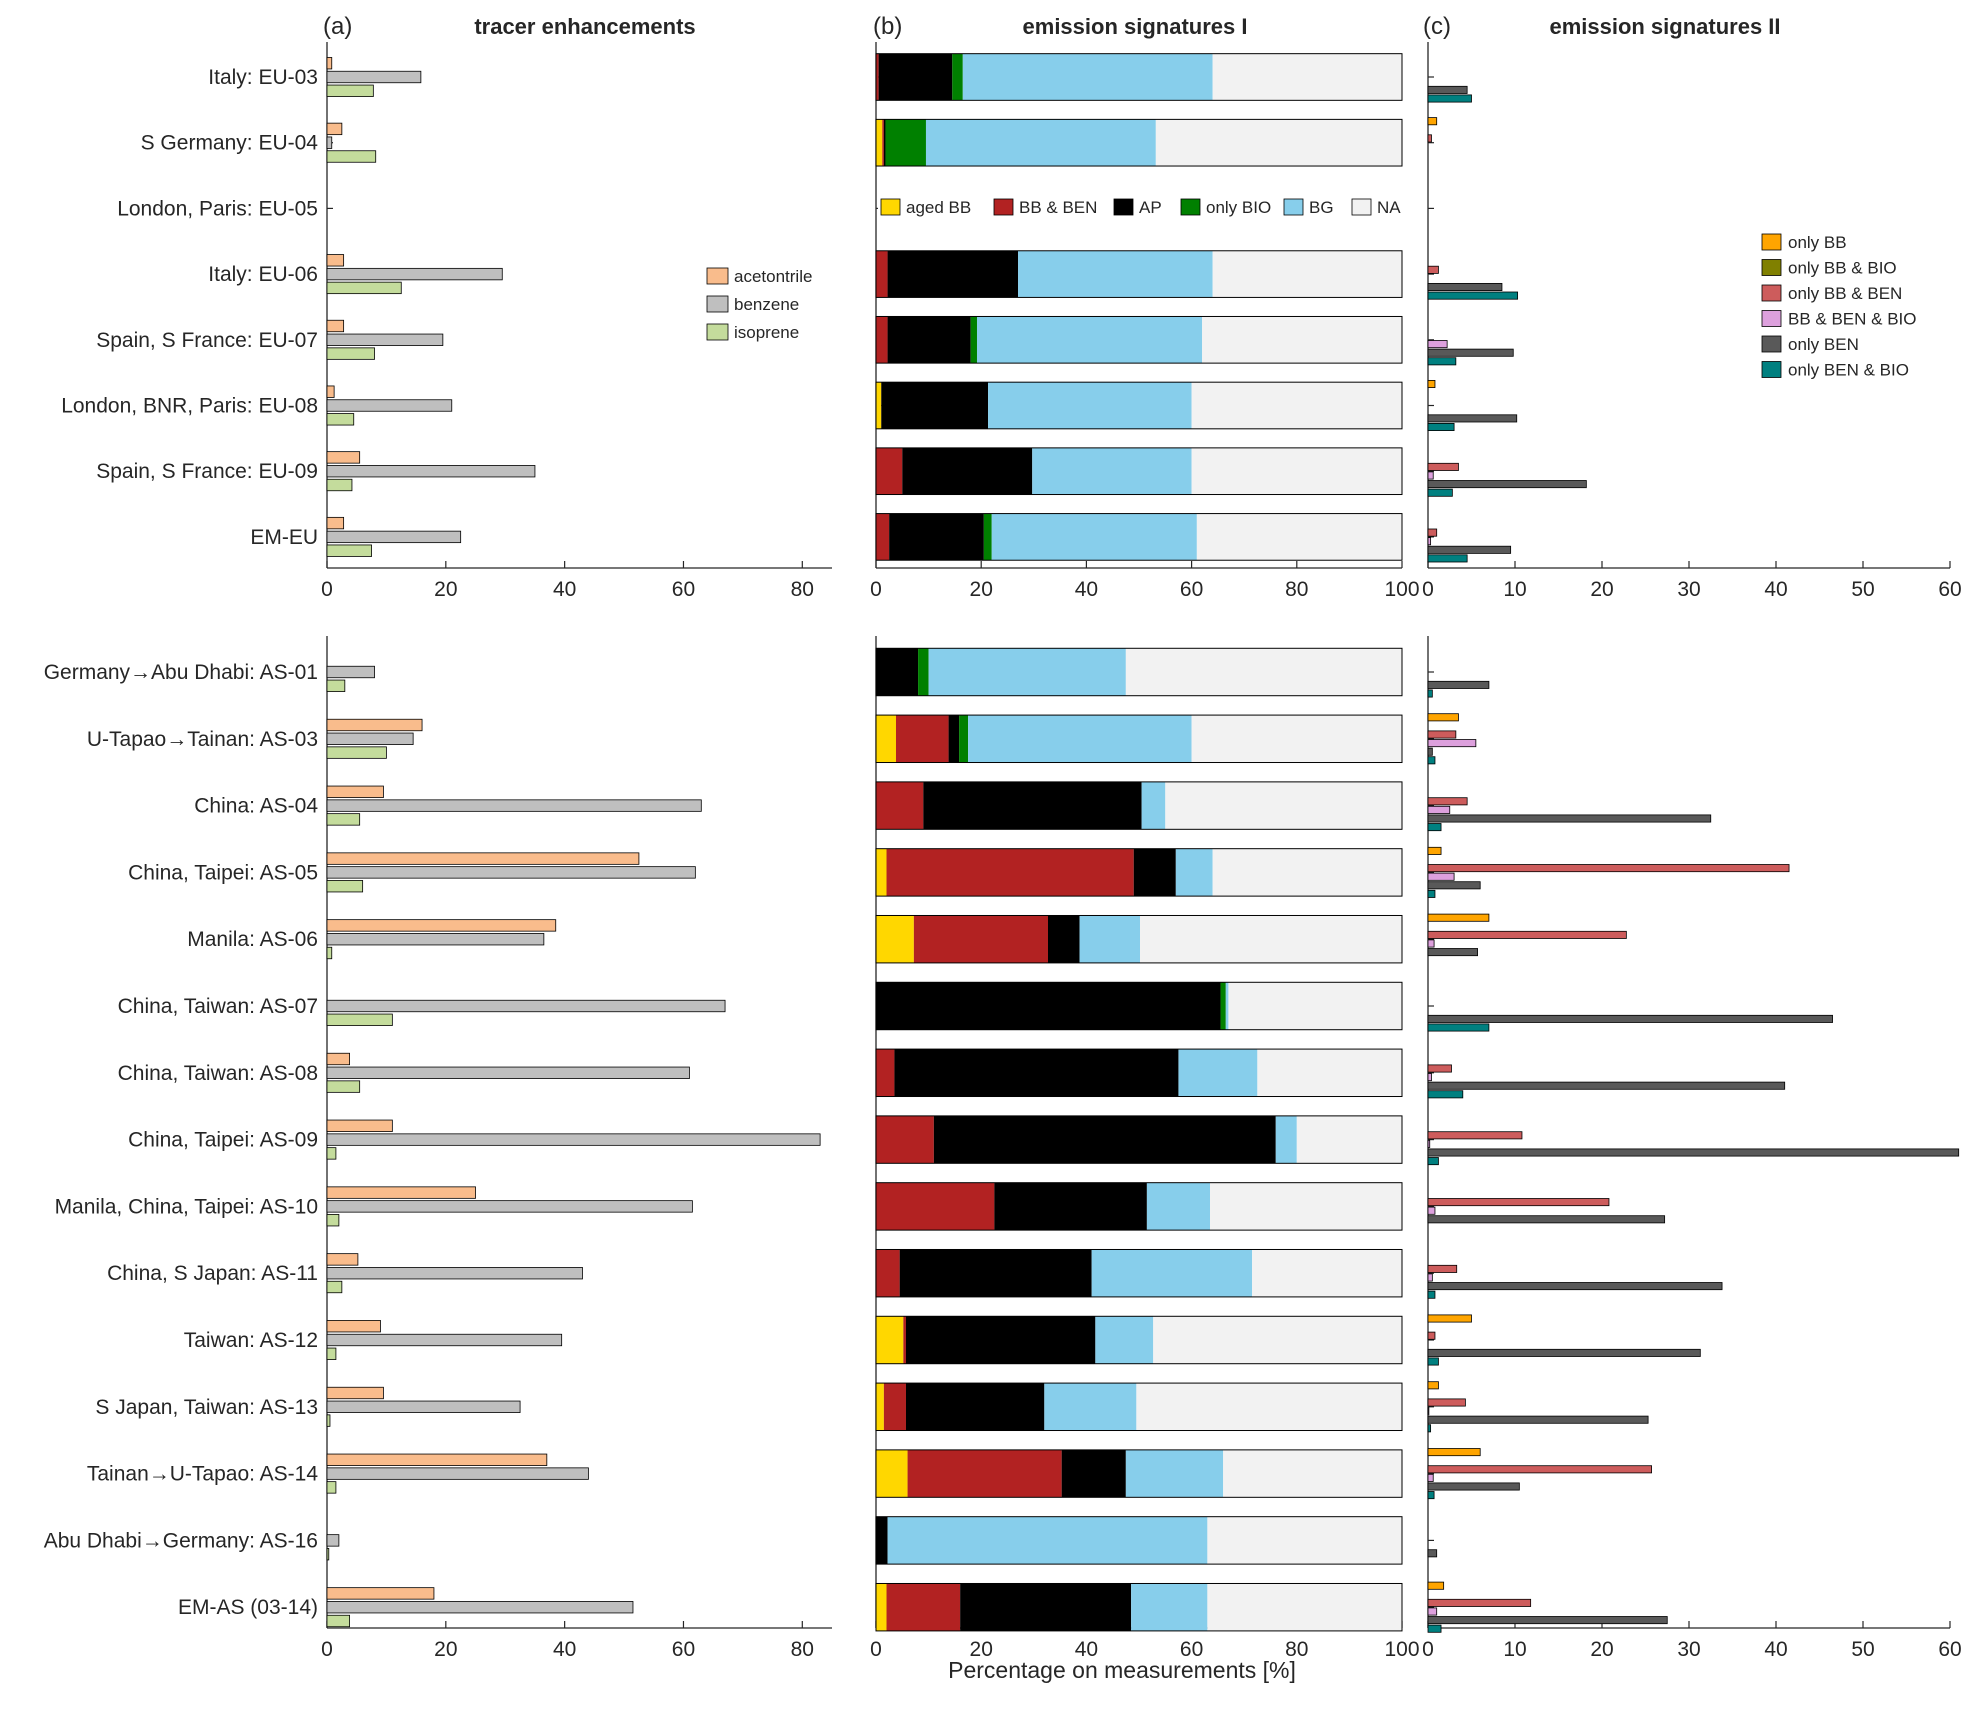 This screenshot has width=1968, height=1728. I want to click on panel-c-block0-bar-only-ben-em-eu, so click(1469, 549).